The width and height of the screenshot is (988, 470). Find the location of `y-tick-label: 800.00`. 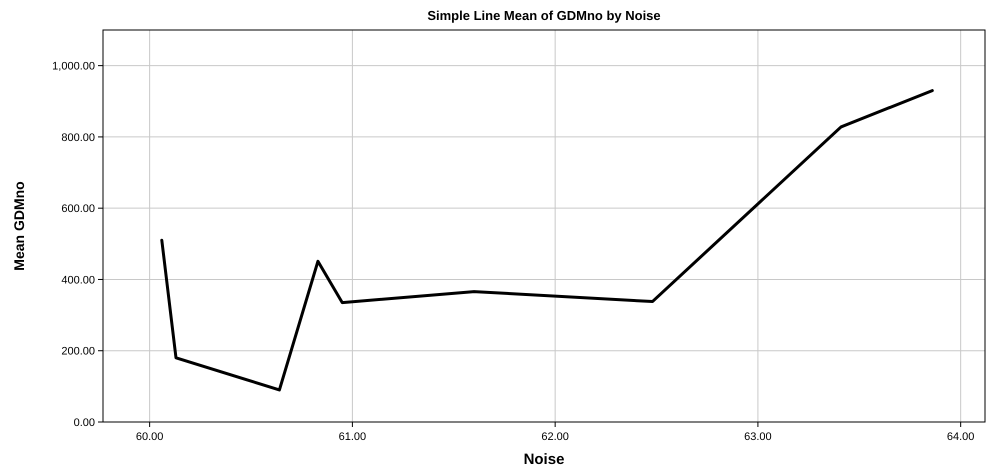

y-tick-label: 800.00 is located at coordinates (78, 138).